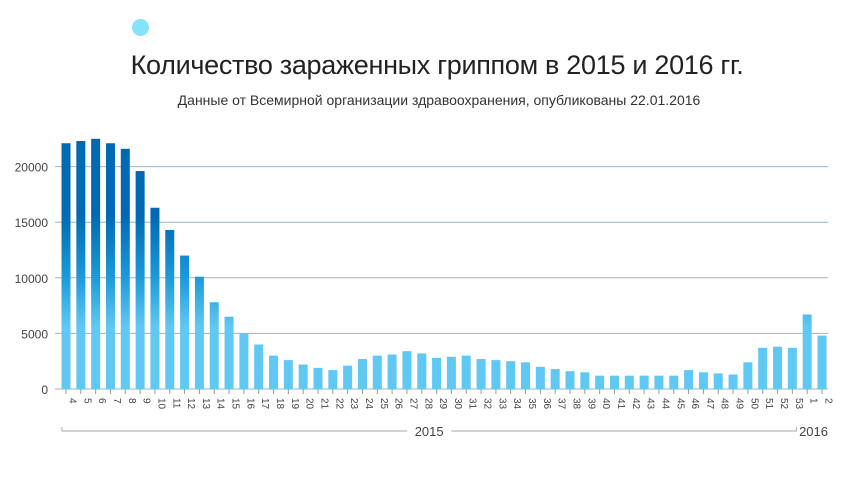 The width and height of the screenshot is (862, 493). Describe the element at coordinates (32, 279) in the screenshot. I see `y-tick-label: 10000` at that location.